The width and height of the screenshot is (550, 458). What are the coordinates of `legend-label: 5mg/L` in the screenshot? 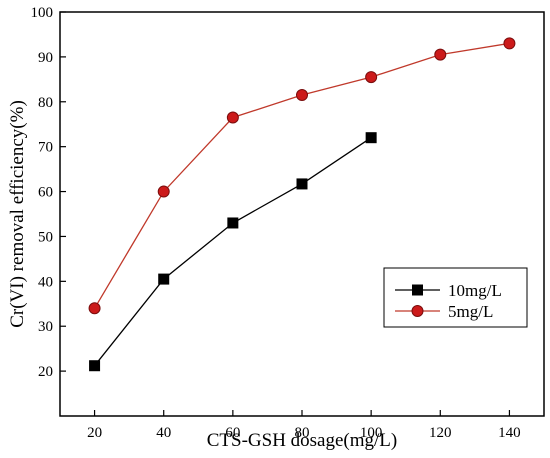 It's located at (470, 311).